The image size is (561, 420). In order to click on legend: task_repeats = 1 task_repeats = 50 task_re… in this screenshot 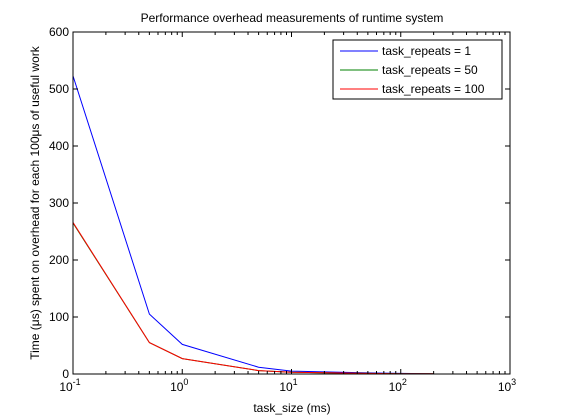, I will do `click(417, 69)`.